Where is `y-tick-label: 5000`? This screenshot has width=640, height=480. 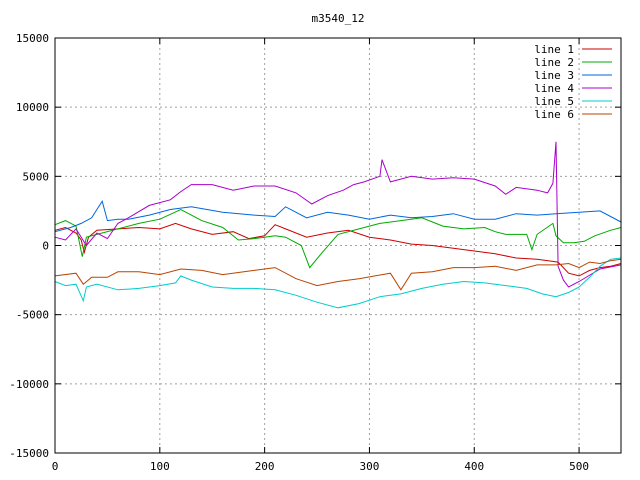 y-tick-label: 5000 is located at coordinates (36, 176).